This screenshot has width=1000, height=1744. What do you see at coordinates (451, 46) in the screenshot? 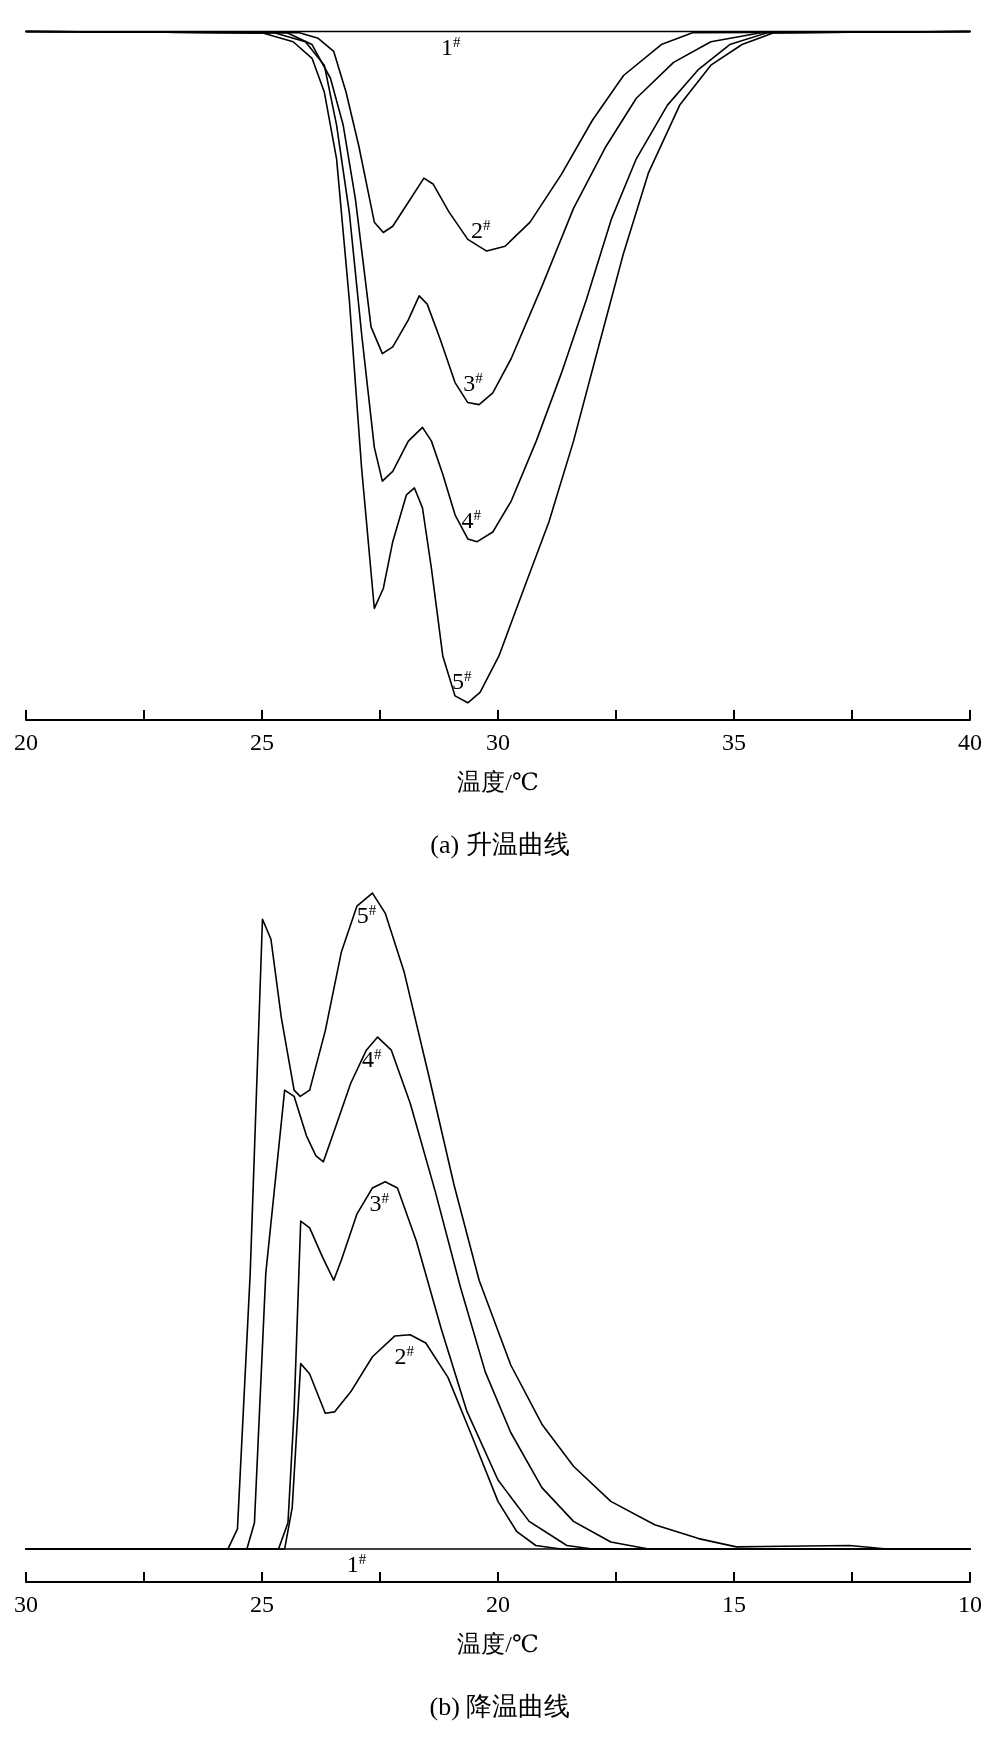
I see `series-label: 1#` at bounding box center [451, 46].